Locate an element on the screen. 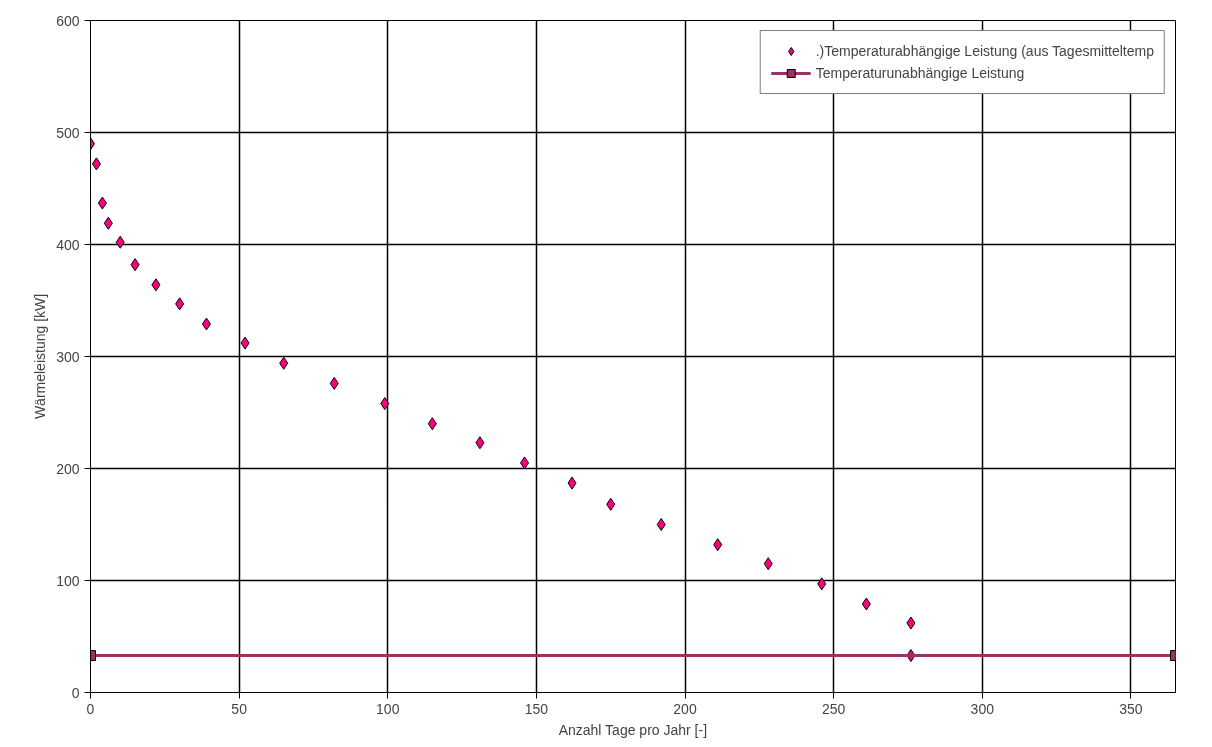 This screenshot has width=1212, height=747. x-tick-label: 350 is located at coordinates (1131, 708).